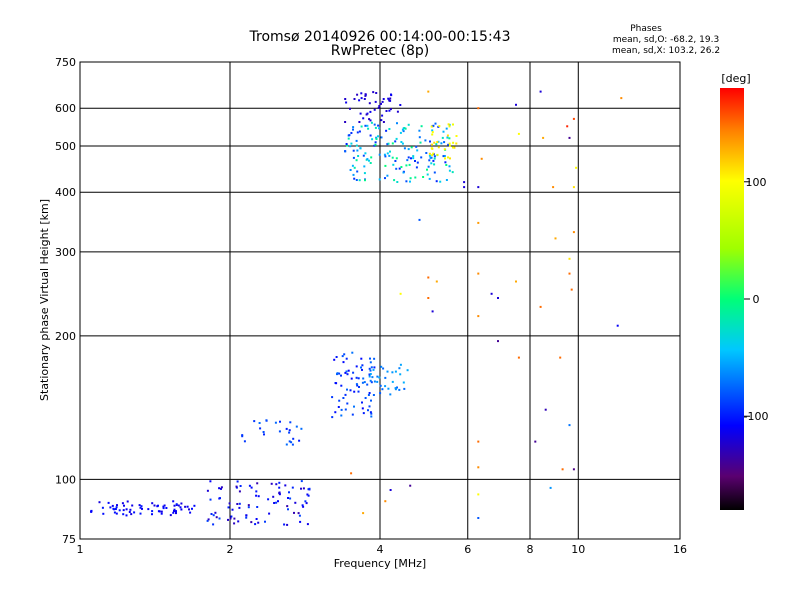 This screenshot has width=800, height=600. I want to click on y-tick-label: 300, so click(65, 252).